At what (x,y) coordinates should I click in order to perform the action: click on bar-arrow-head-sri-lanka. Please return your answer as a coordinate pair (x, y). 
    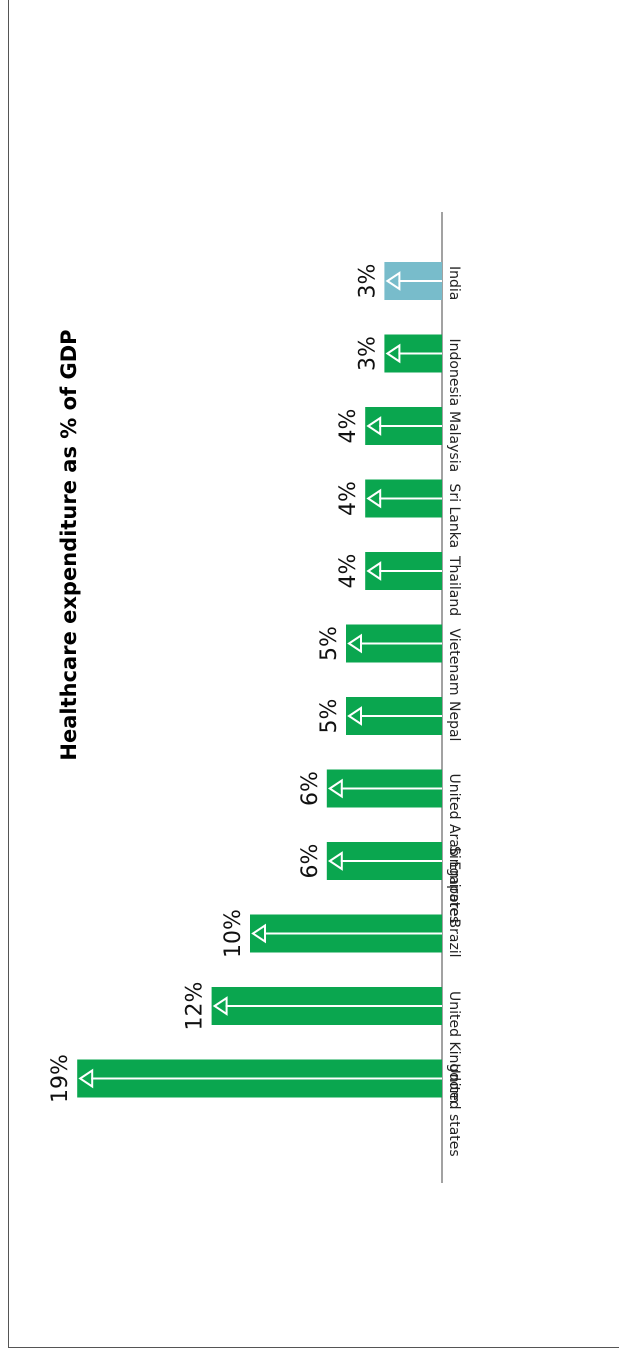
    Looking at the image, I should click on (374, 498).